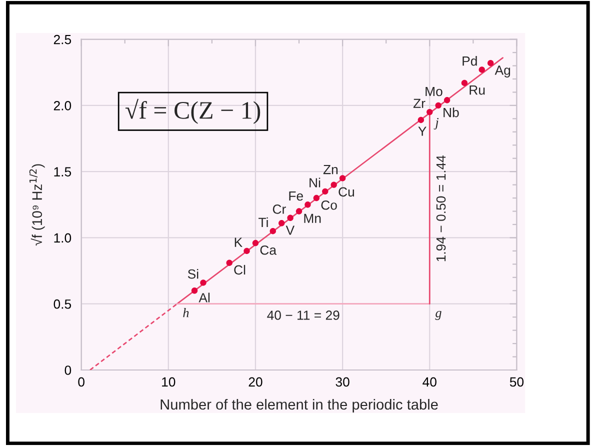  I want to click on x-axis-title: Number of the element in the periodic table, so click(299, 405).